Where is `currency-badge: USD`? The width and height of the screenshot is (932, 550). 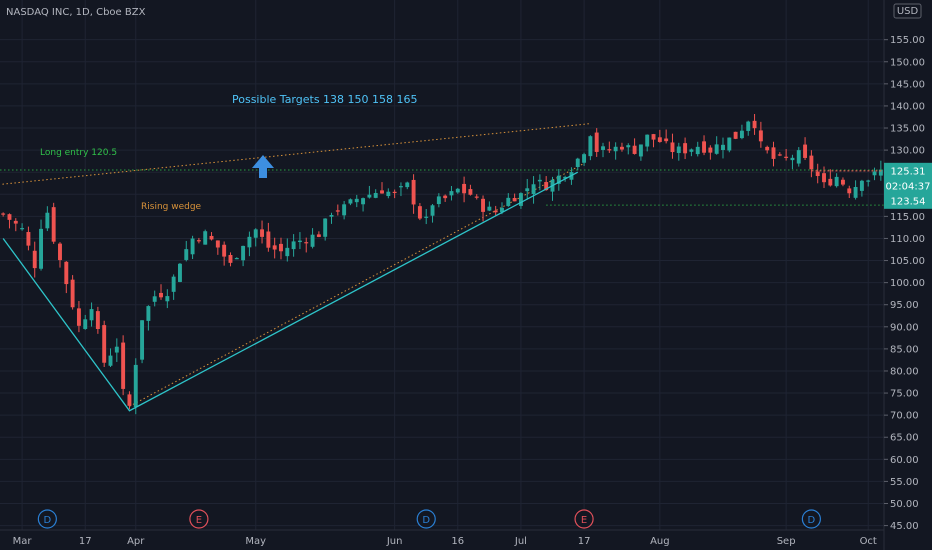 currency-badge: USD is located at coordinates (907, 11).